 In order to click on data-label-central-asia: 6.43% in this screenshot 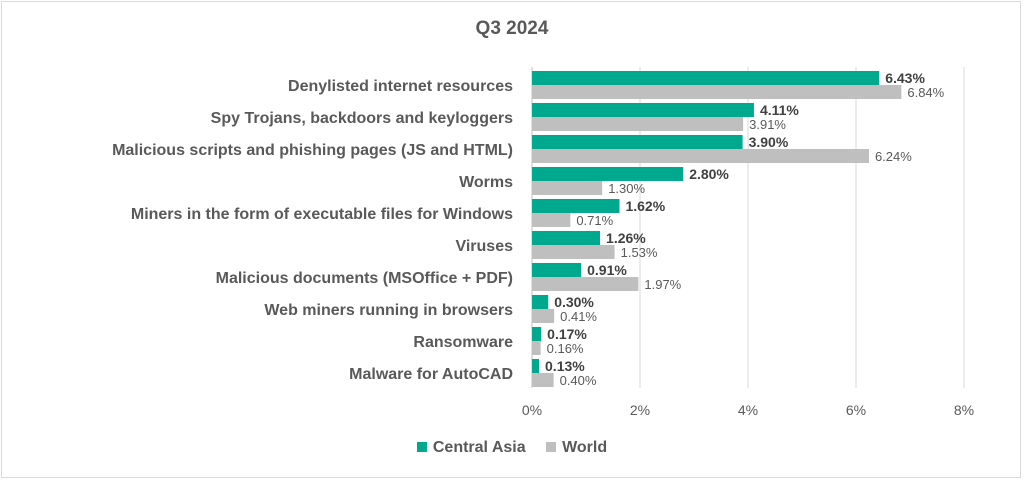, I will do `click(905, 78)`.